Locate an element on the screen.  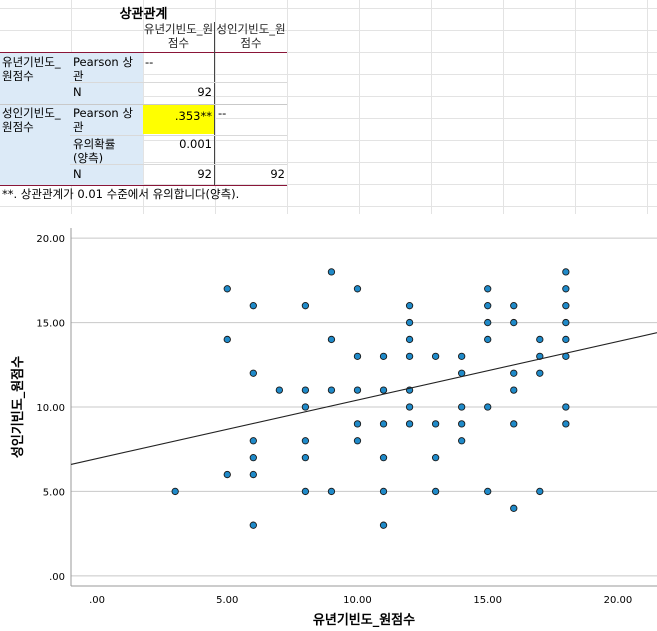
x-tick-label: 5.00 is located at coordinates (227, 600).